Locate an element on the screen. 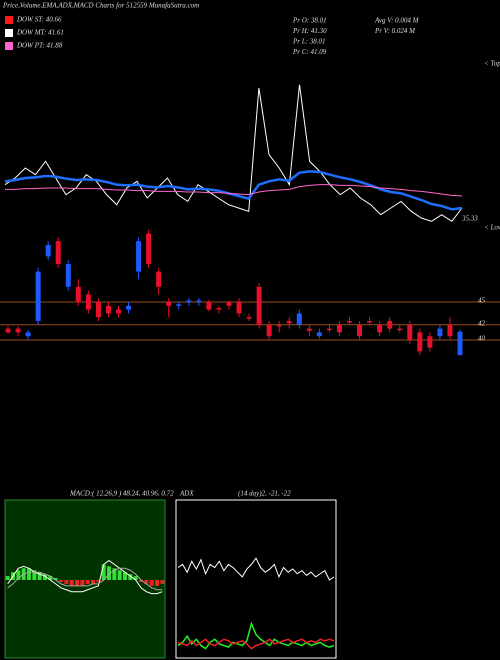 The width and height of the screenshot is (500, 660). y-tick-label: 45 is located at coordinates (482, 301).